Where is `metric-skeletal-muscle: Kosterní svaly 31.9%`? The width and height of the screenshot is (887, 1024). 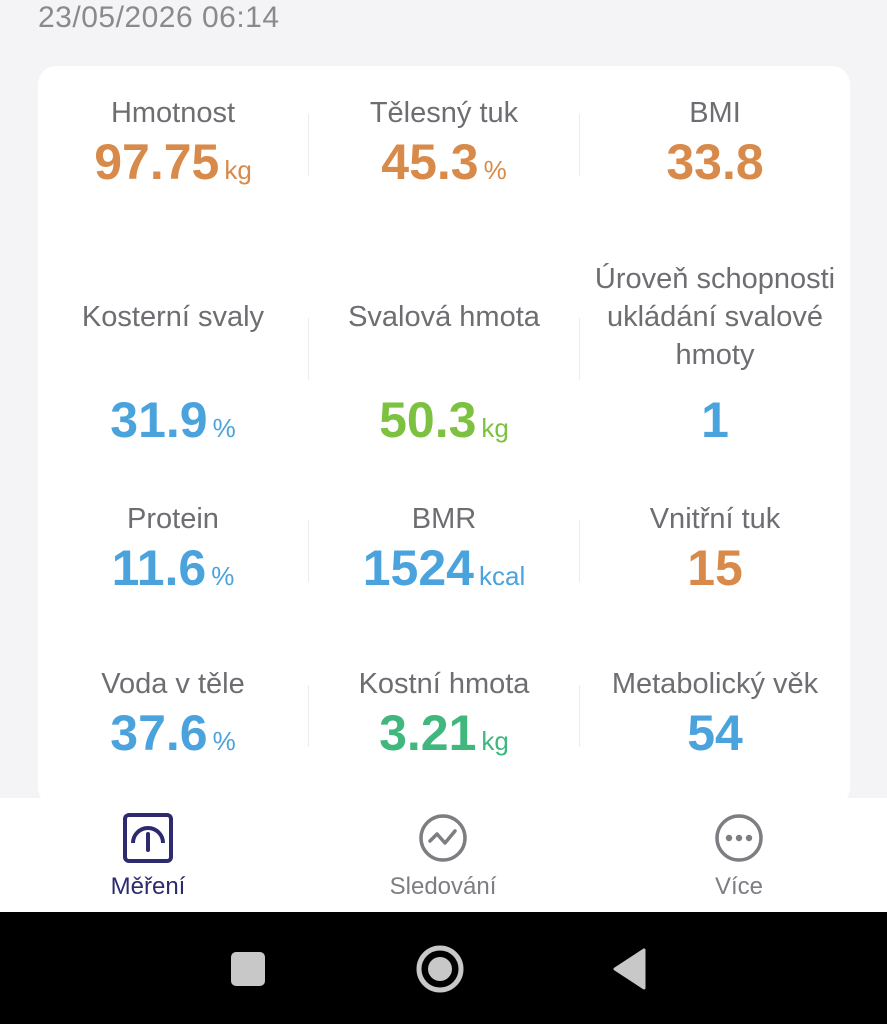 metric-skeletal-muscle: Kosterní svaly 31.9% is located at coordinates (173, 378).